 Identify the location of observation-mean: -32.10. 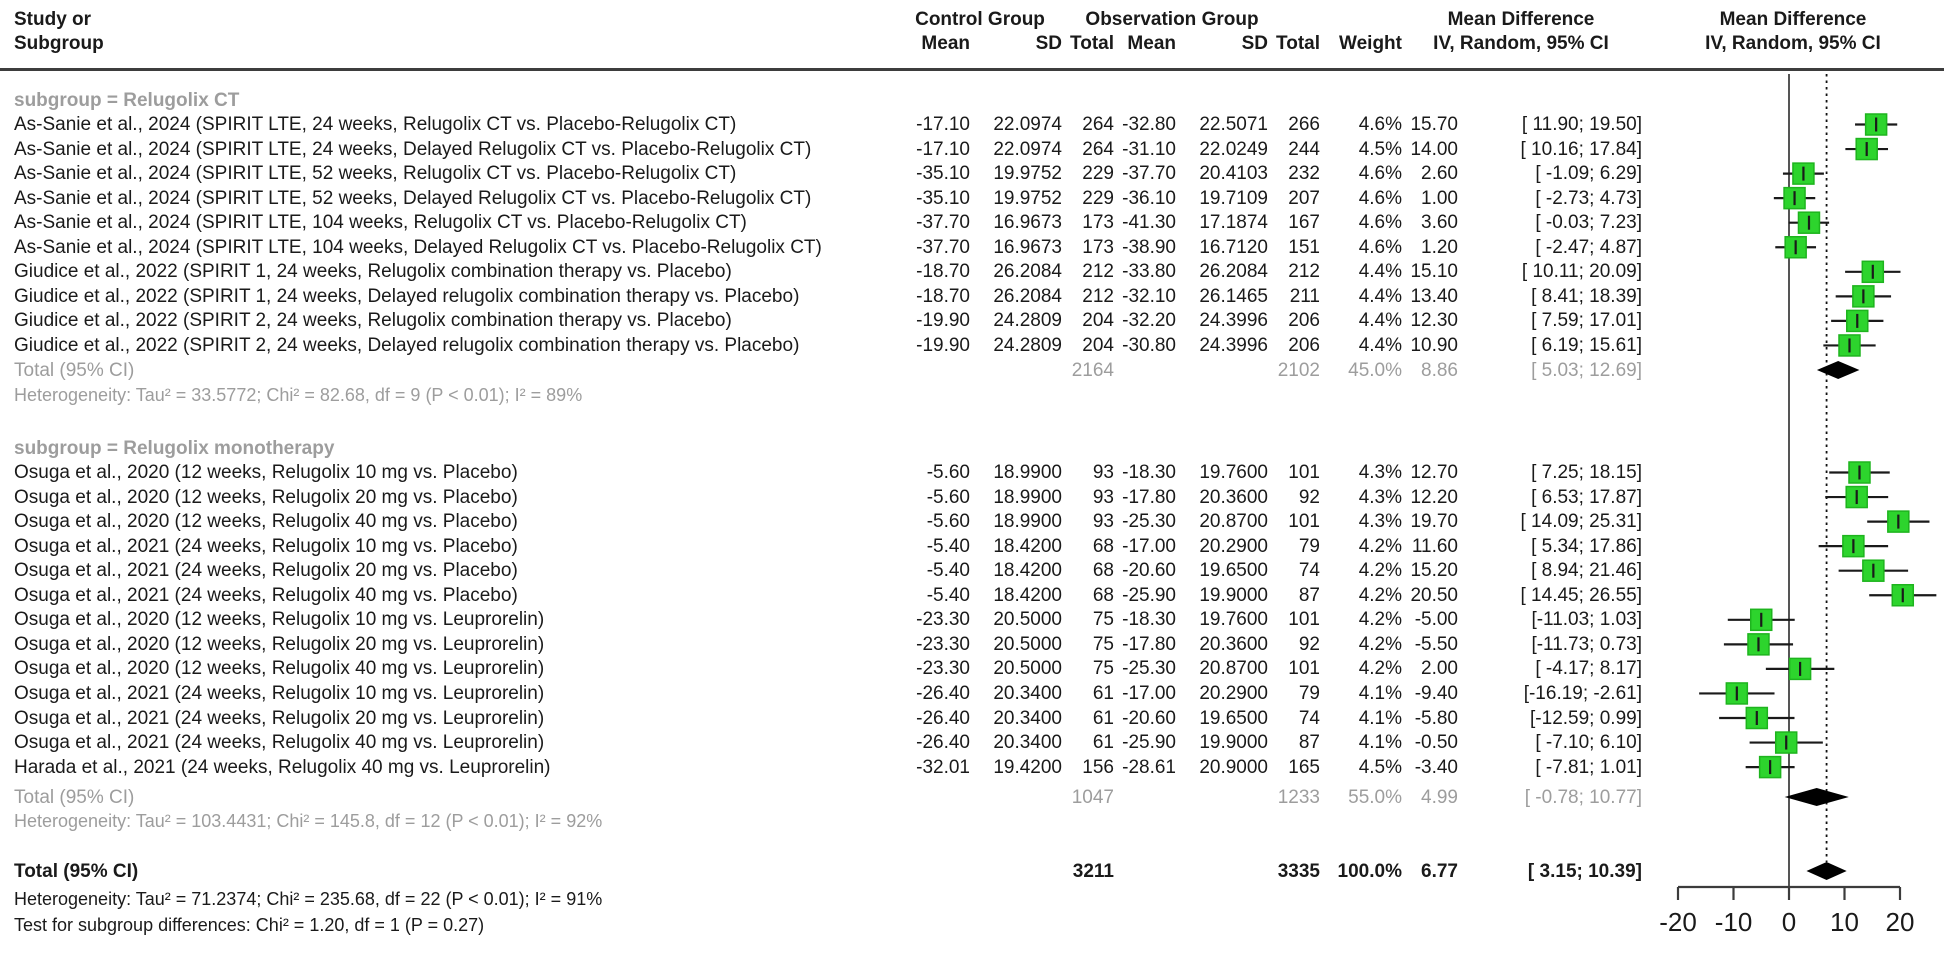
(1149, 296).